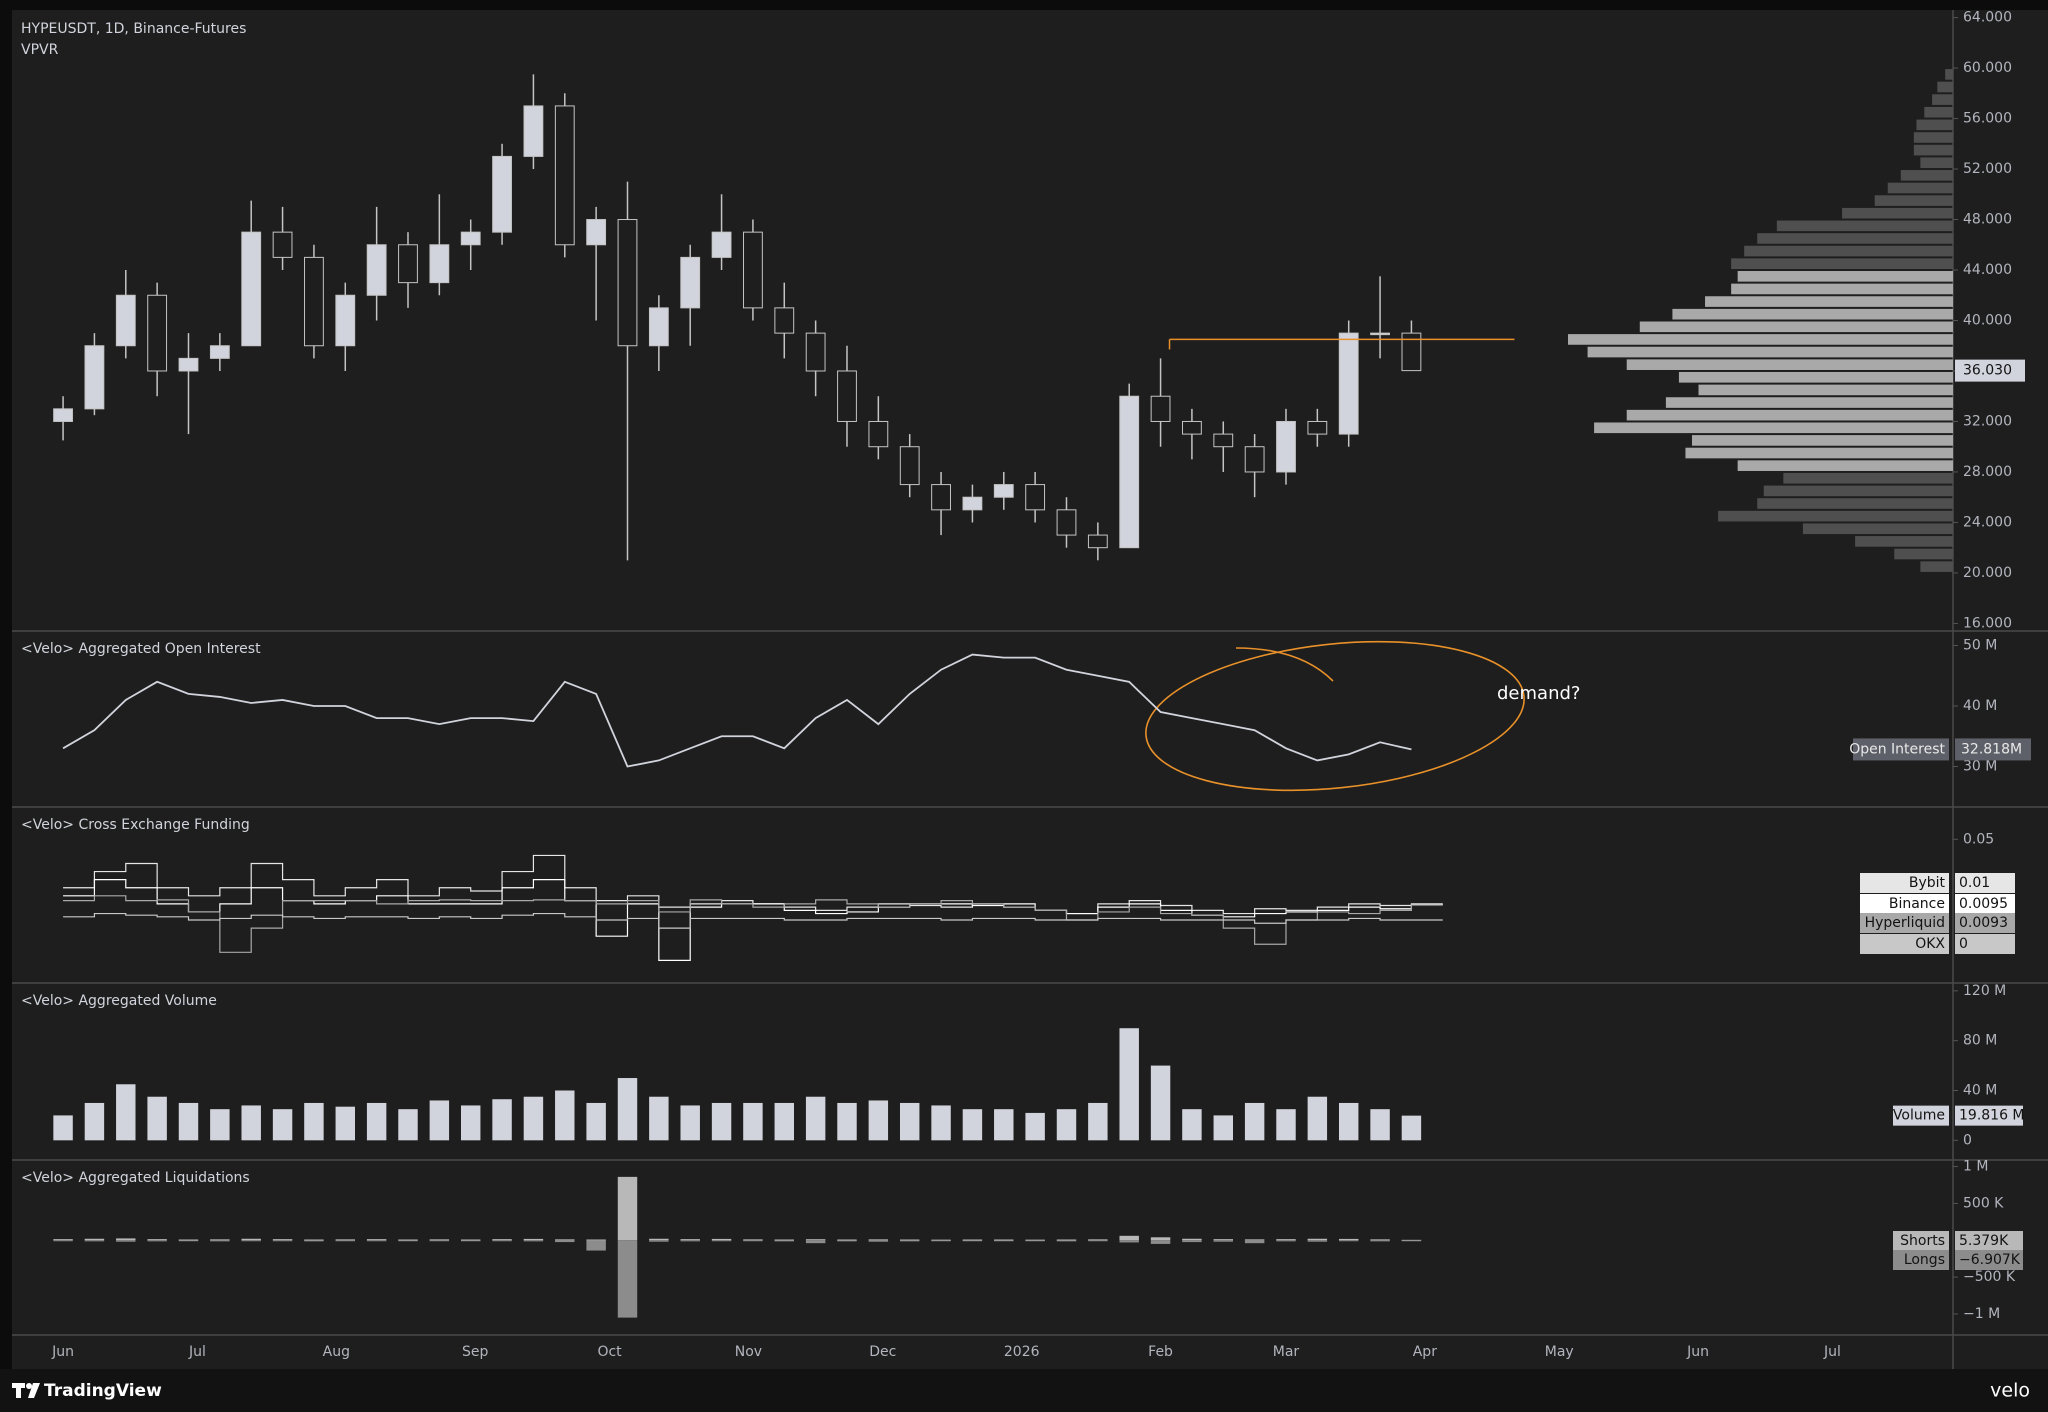  What do you see at coordinates (1917, 904) in the screenshot?
I see `legend-name: Binance` at bounding box center [1917, 904].